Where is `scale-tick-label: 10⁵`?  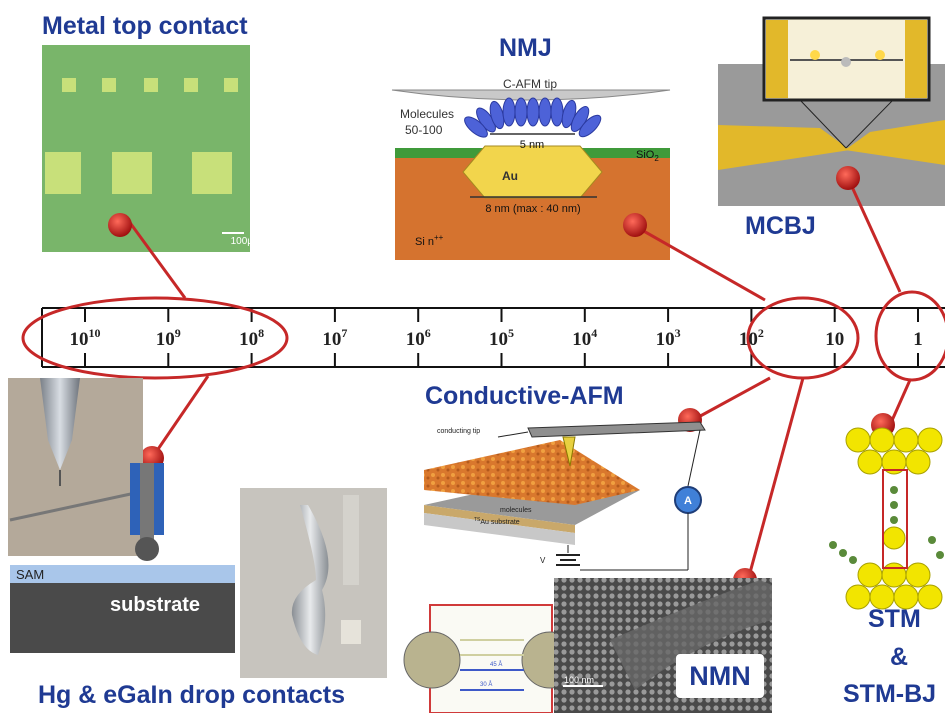 scale-tick-label: 10⁵ is located at coordinates (501, 338).